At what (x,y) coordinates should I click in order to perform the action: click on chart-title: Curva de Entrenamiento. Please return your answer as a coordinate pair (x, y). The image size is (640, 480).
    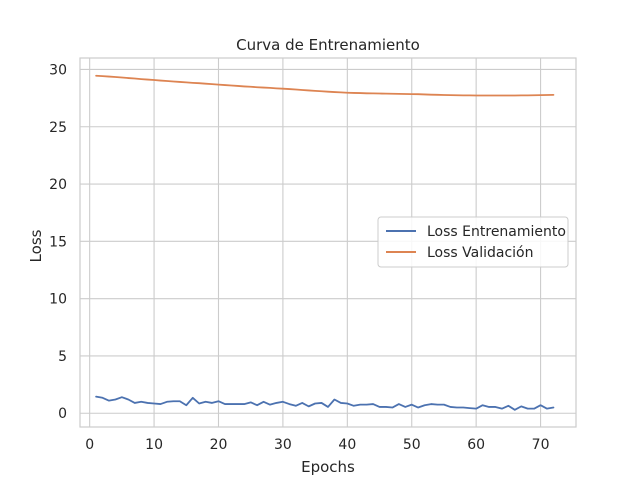
    Looking at the image, I should click on (328, 45).